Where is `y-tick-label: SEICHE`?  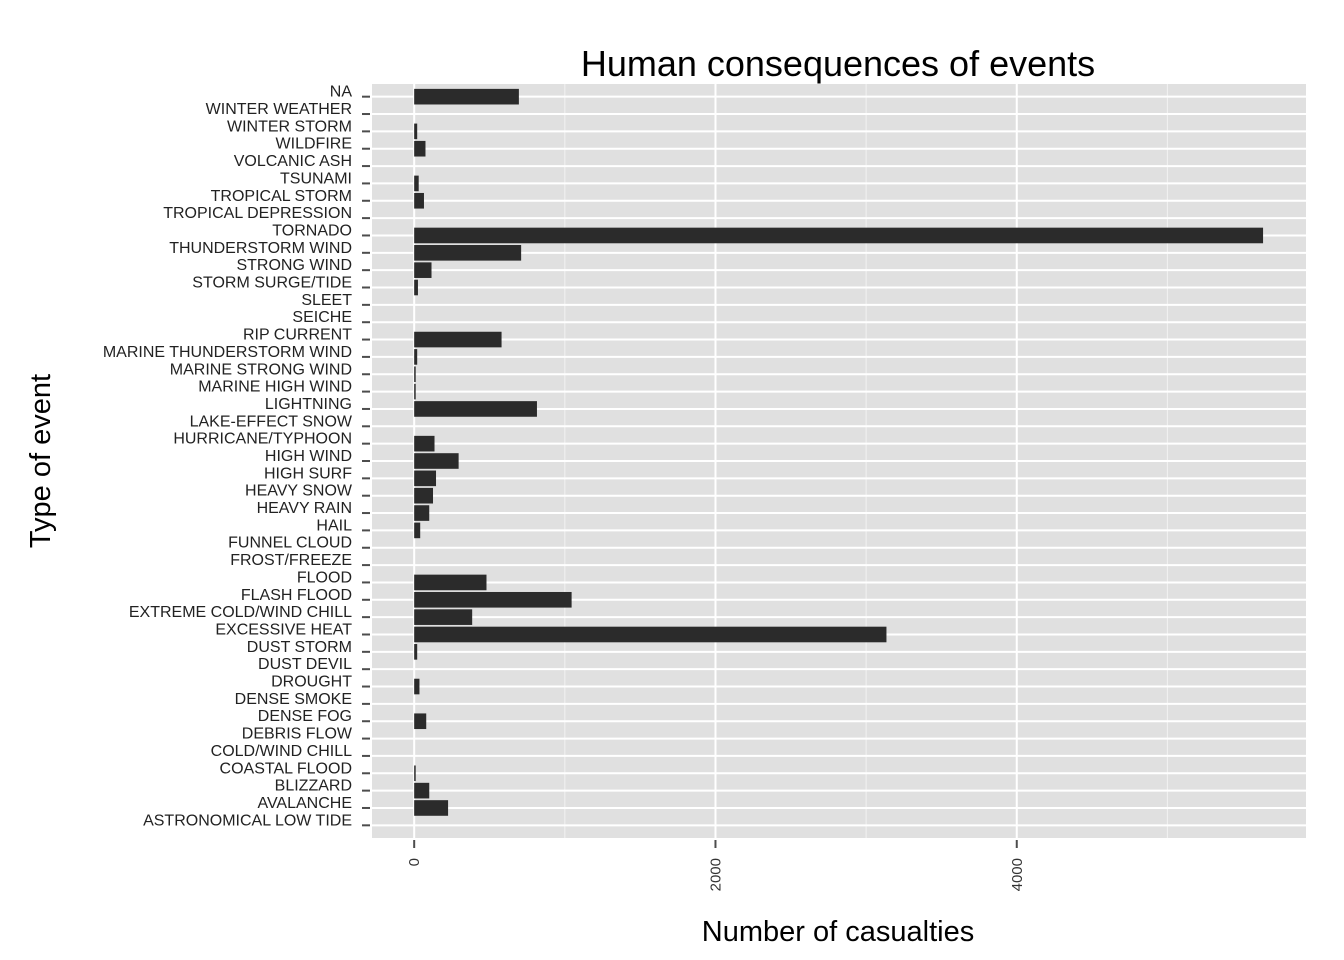 y-tick-label: SEICHE is located at coordinates (322, 317).